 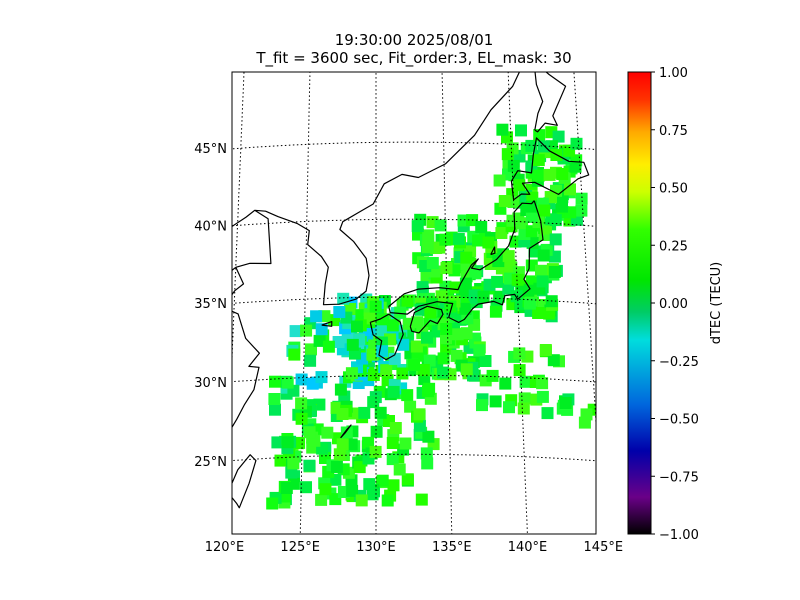 I want to click on lon-tick-label: 130°E, so click(x=376, y=547).